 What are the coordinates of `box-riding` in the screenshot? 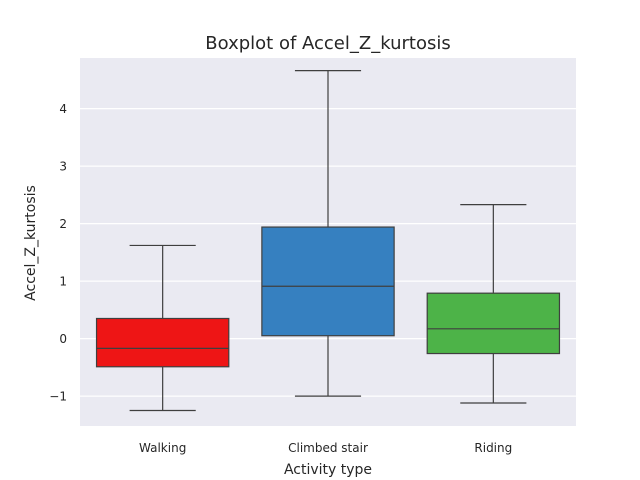 It's located at (493, 304).